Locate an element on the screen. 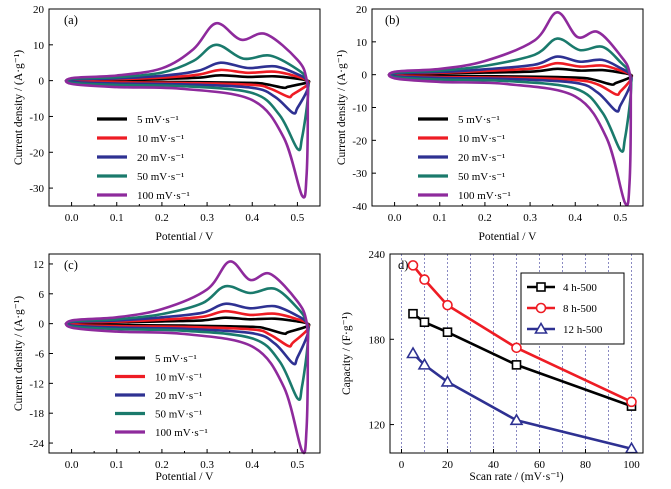 Image resolution: width=671 pixels, height=489 pixels. panel-label: (b) is located at coordinates (392, 20).